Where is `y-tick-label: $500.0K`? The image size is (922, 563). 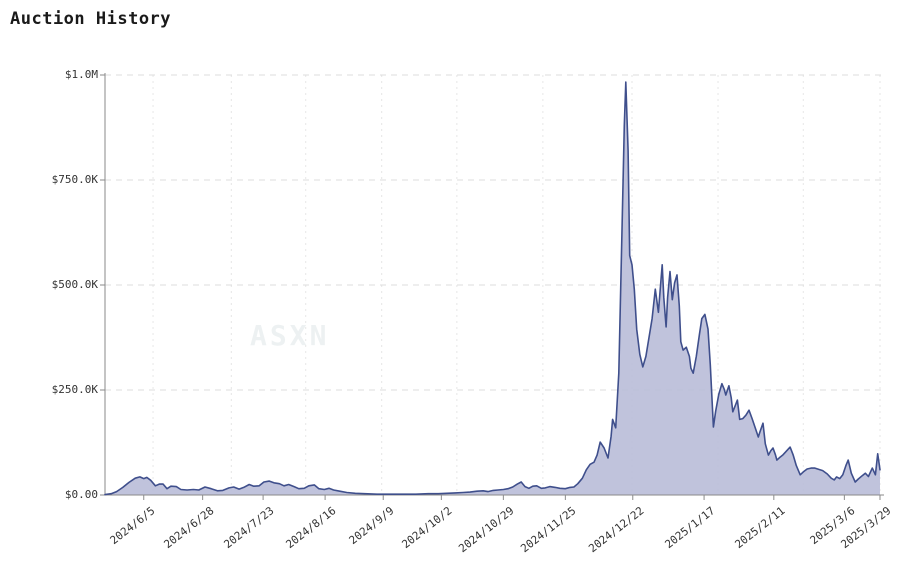 y-tick-label: $500.0K is located at coordinates (74, 284).